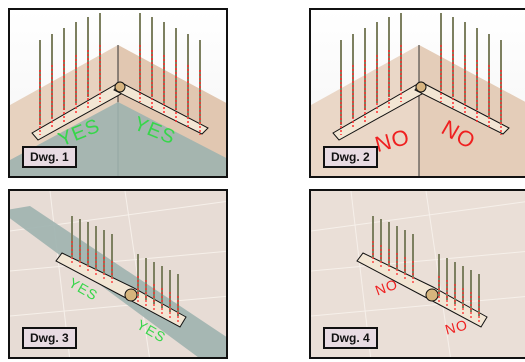 The height and width of the screenshot is (362, 525). Describe the element at coordinates (49, 157) in the screenshot. I see `drawing-label: Dwg. 1` at that location.